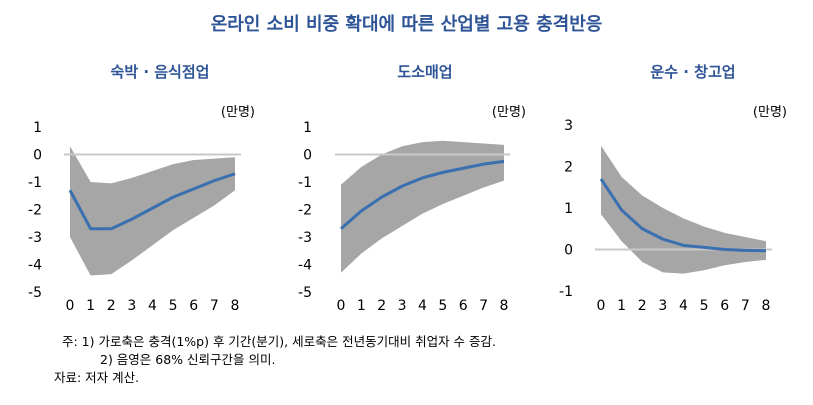 The width and height of the screenshot is (813, 405). I want to click on note-2: 2) 음영은 68% 신뢰구간을 의미., so click(188, 359).